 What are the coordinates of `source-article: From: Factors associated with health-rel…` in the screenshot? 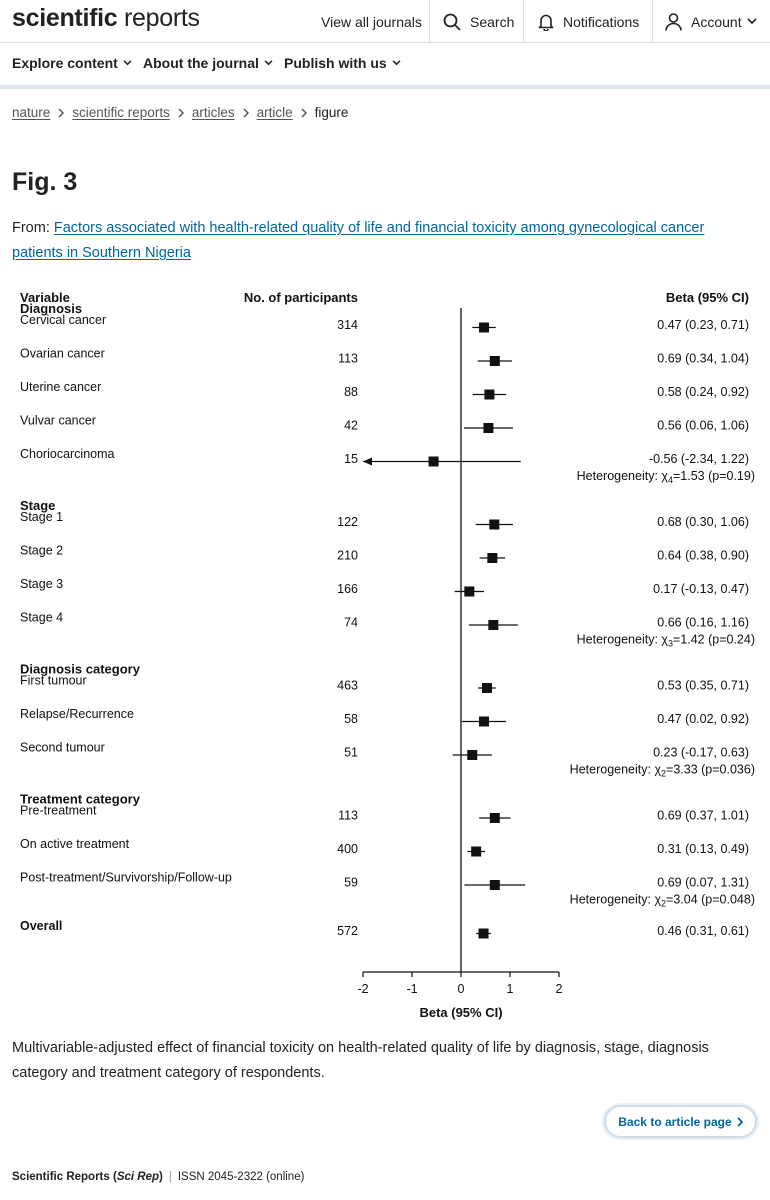 It's located at (382, 241).